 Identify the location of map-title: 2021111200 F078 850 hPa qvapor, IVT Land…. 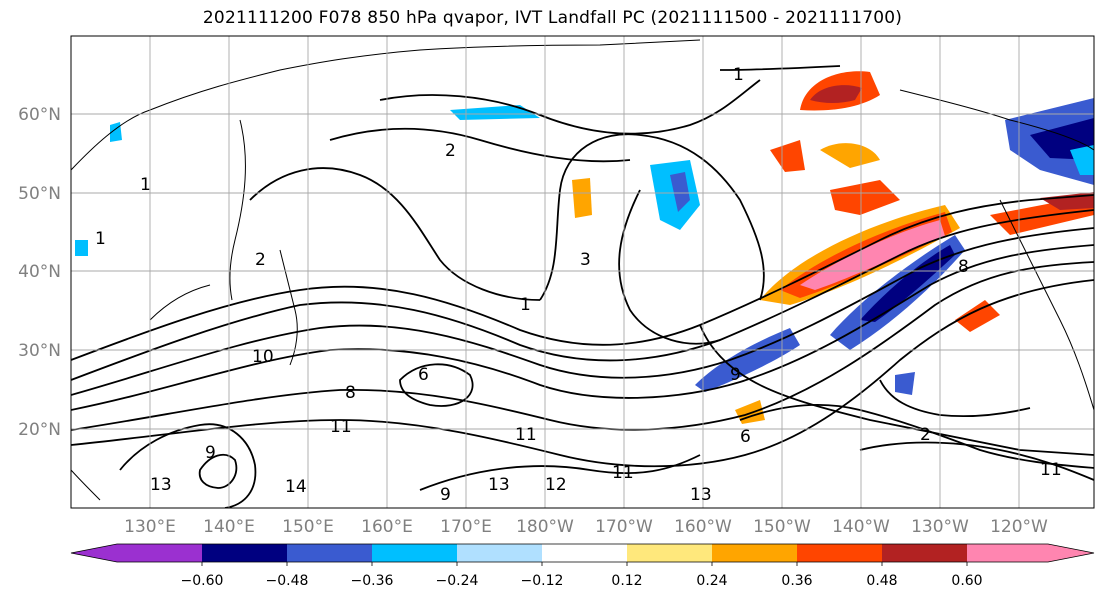
(552, 18).